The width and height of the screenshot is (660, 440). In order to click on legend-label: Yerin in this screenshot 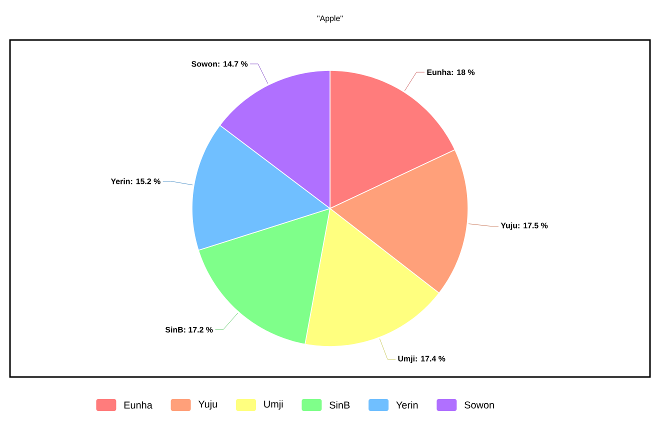, I will do `click(407, 405)`.